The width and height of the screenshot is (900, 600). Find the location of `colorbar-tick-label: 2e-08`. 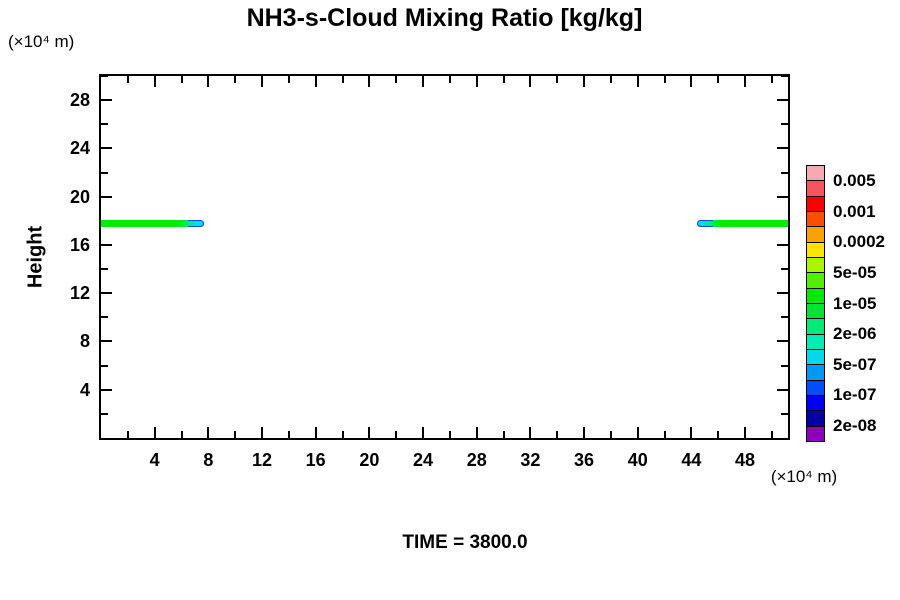

colorbar-tick-label: 2e-08 is located at coordinates (855, 425).